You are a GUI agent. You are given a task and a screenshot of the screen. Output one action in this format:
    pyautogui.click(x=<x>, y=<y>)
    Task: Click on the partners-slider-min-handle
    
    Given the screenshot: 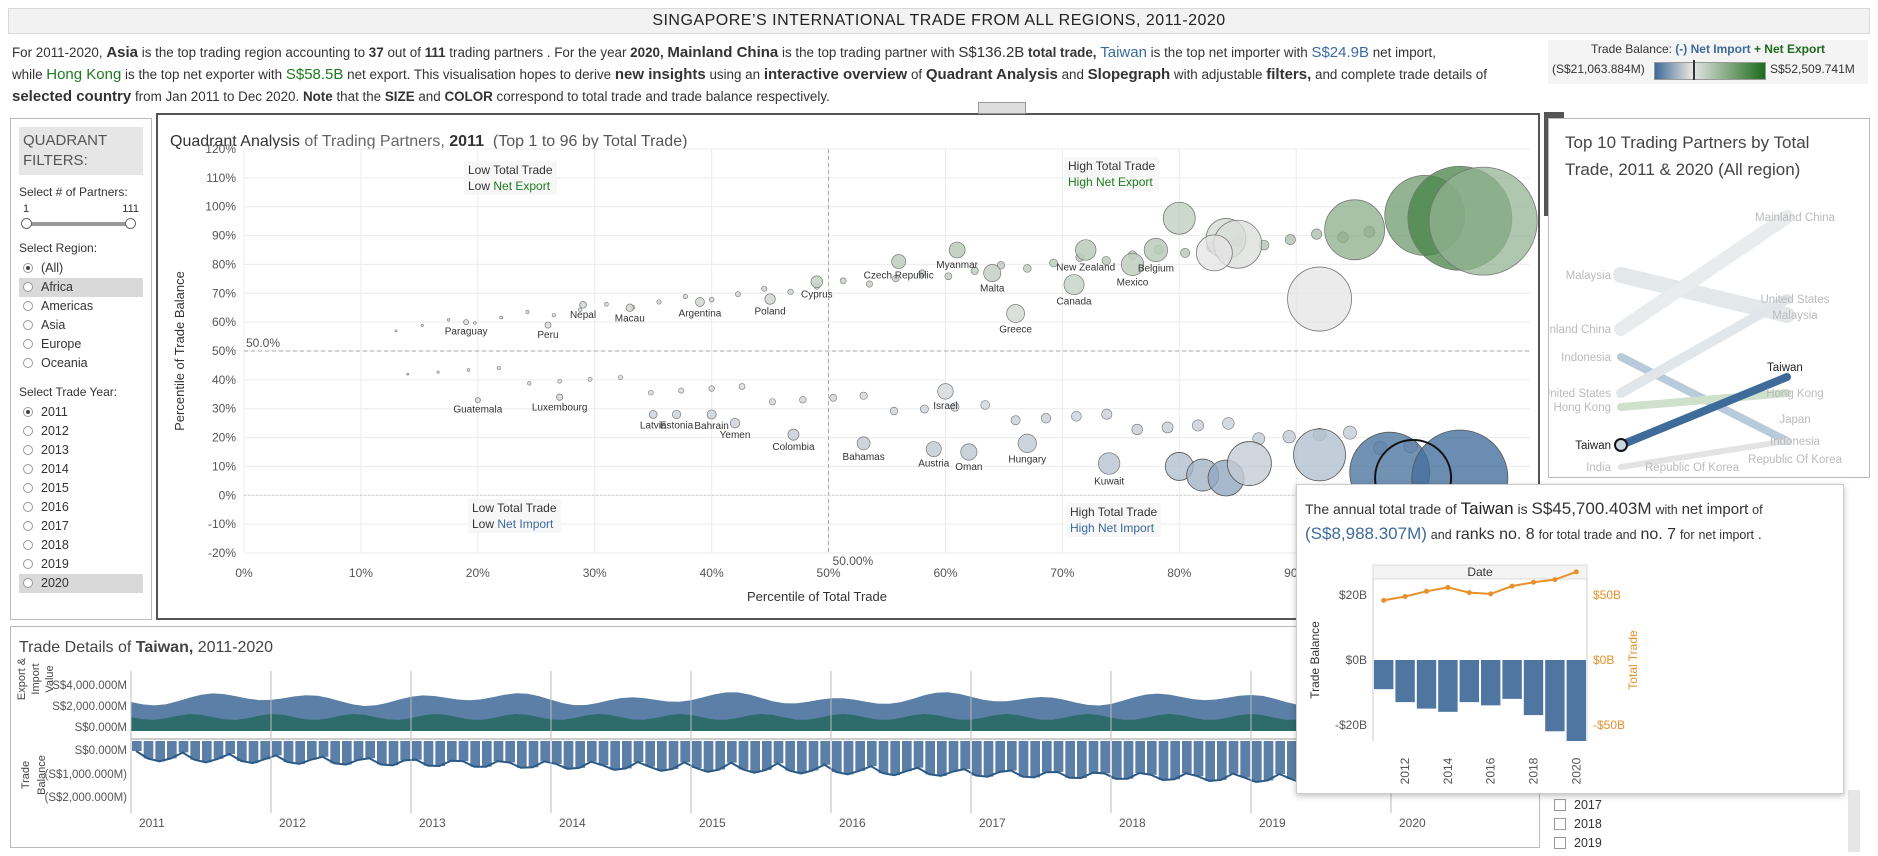 What is the action you would take?
    pyautogui.click(x=26, y=223)
    